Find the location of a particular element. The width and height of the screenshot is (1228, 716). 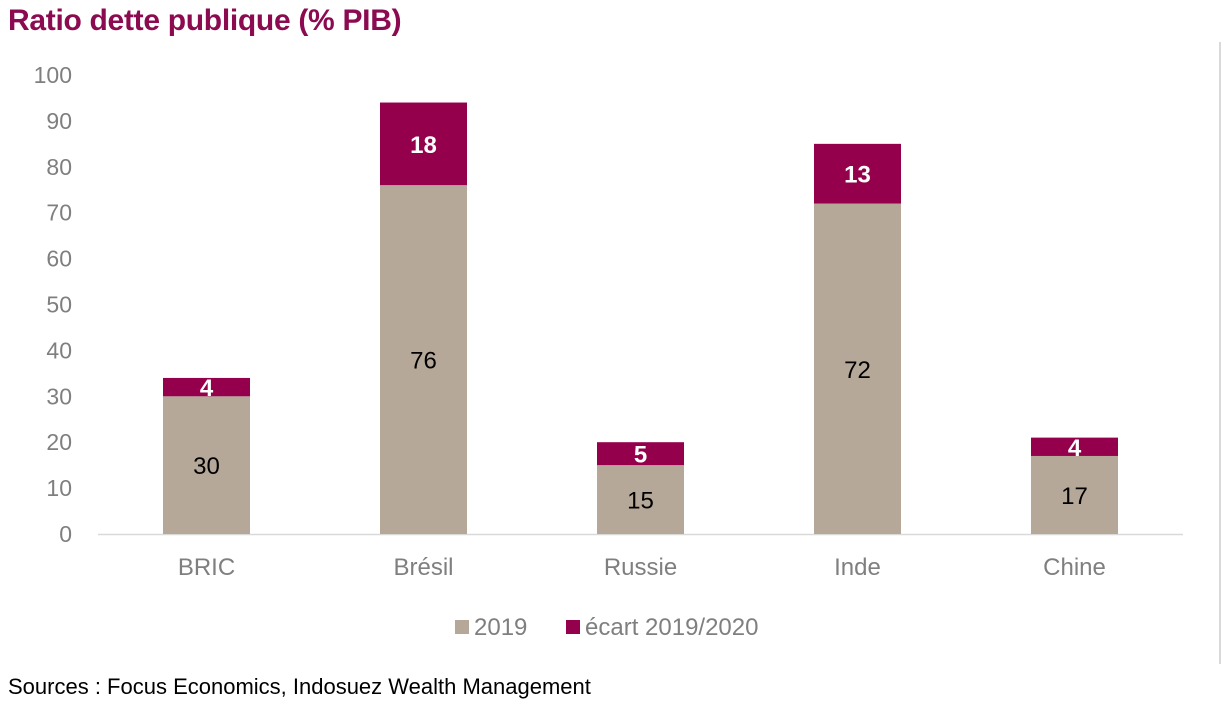

data-label-ecart: 18 is located at coordinates (423, 145).